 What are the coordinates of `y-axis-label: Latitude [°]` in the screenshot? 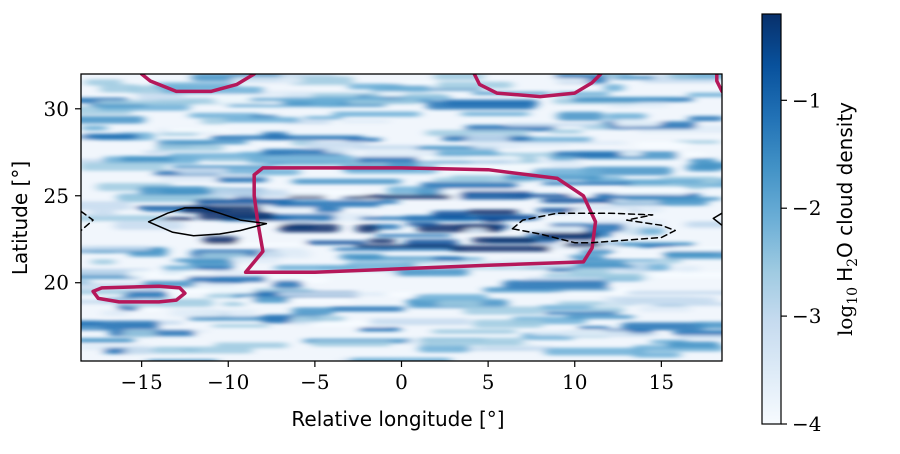 It's located at (20, 218).